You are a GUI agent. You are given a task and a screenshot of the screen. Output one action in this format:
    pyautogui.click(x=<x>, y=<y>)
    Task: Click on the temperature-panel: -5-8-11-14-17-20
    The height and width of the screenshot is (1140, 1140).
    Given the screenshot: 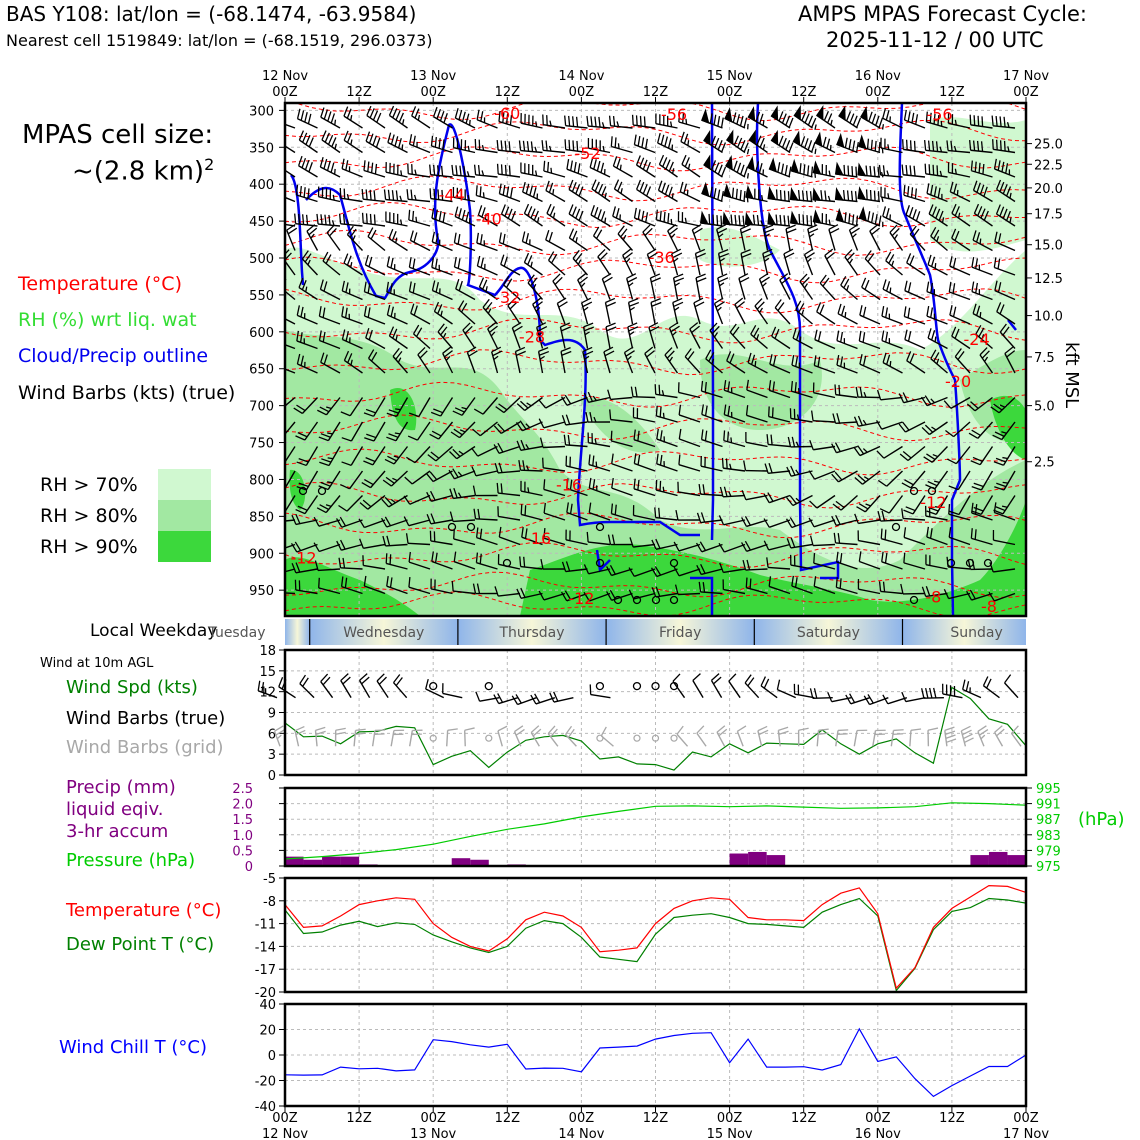 What is the action you would take?
    pyautogui.click(x=641, y=936)
    